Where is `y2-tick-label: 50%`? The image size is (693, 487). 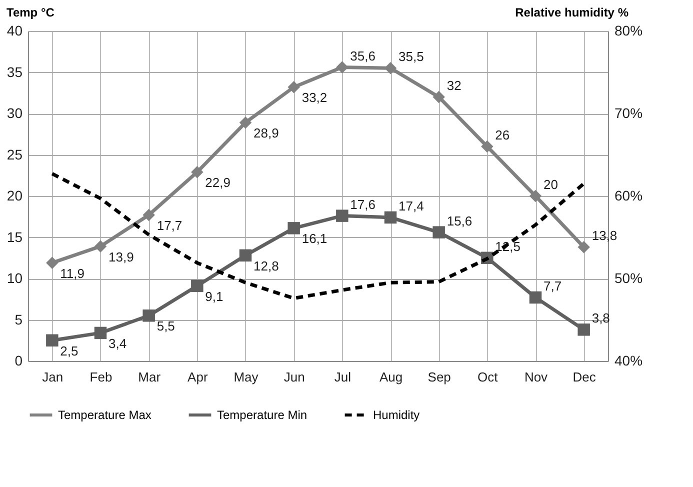
y2-tick-label: 50% is located at coordinates (628, 278).